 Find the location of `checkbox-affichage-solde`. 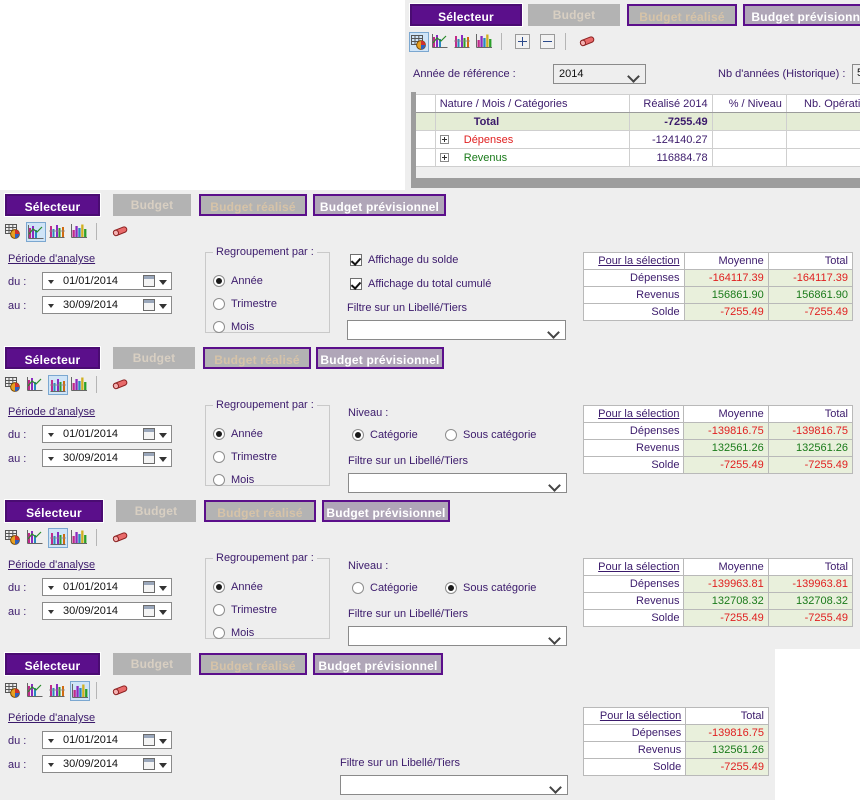

checkbox-affichage-solde is located at coordinates (356, 260).